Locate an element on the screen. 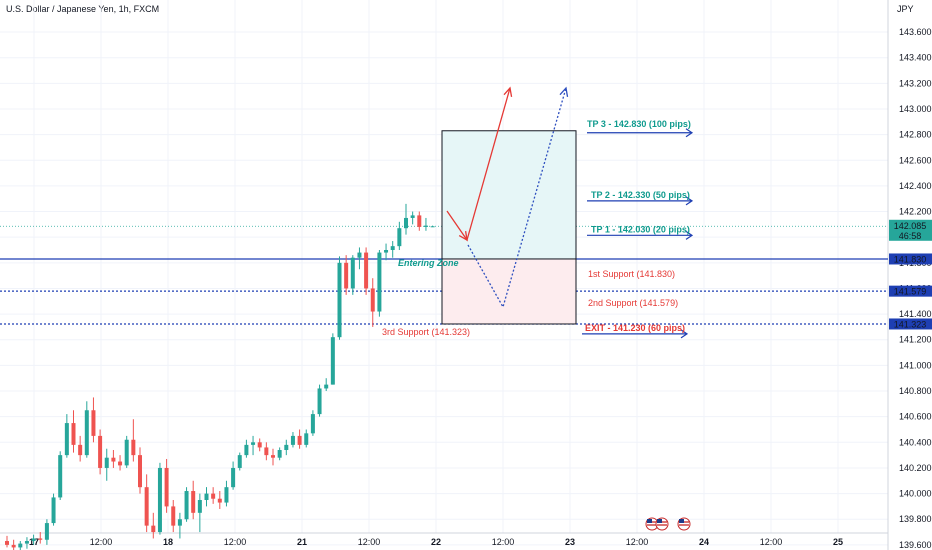  support-1-label: 1st Support (141.830) is located at coordinates (631, 274).